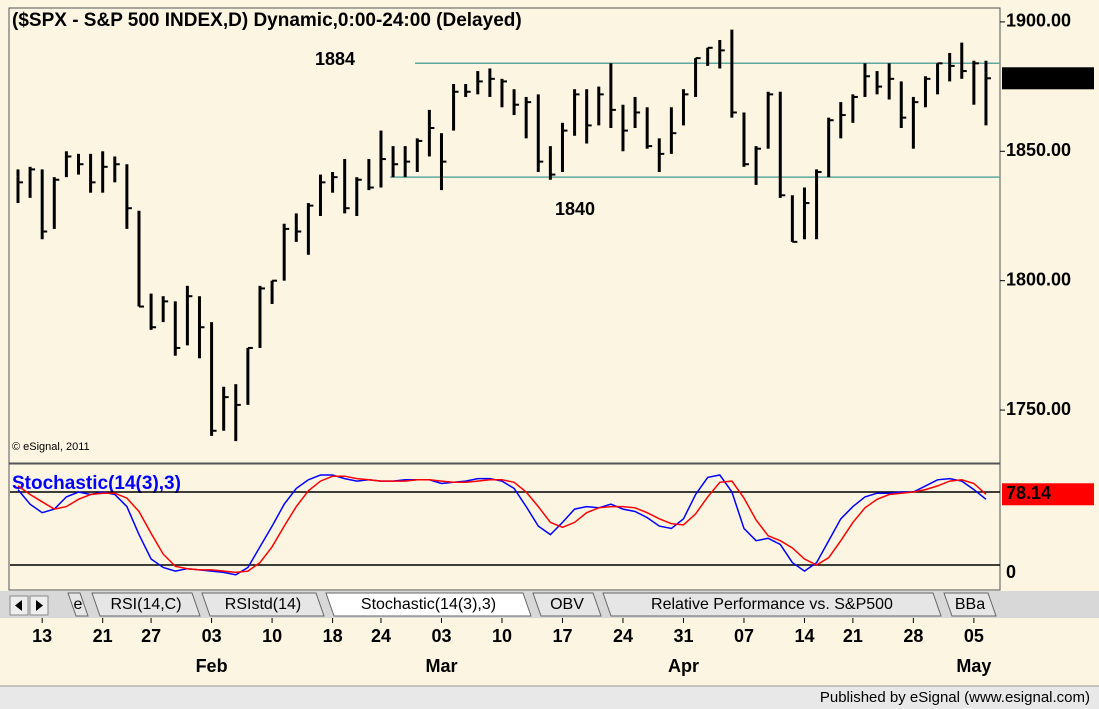 This screenshot has height=709, width=1099. I want to click on last-value: 78.14, so click(1028, 493).